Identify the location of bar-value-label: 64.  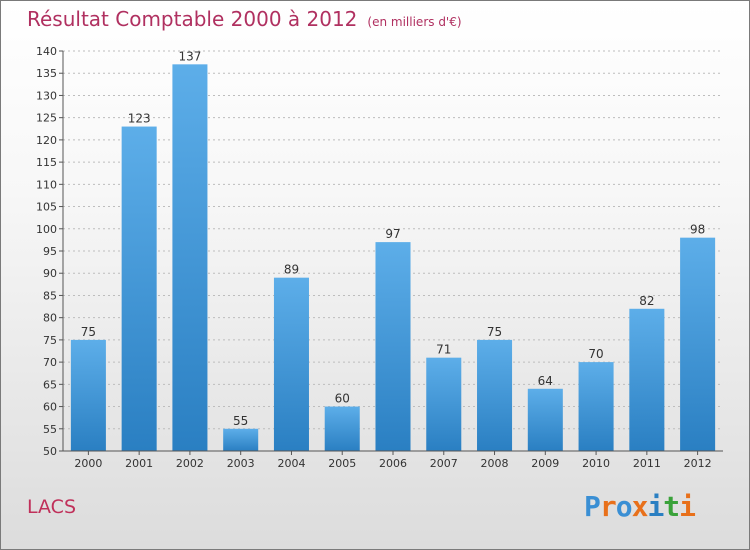
(545, 381).